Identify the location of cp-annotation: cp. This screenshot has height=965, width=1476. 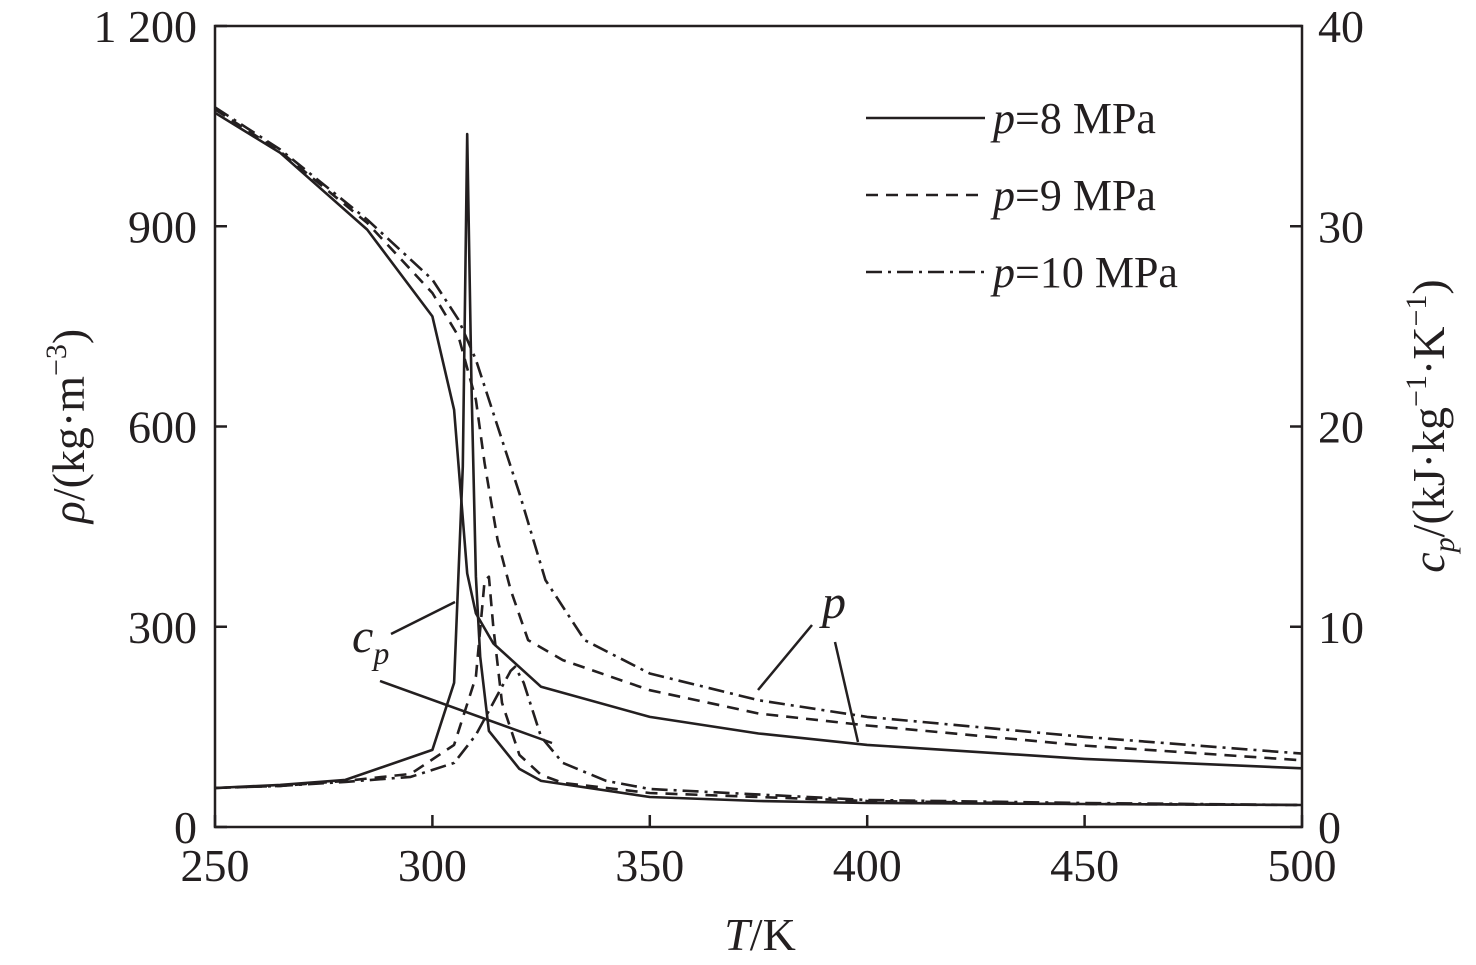
(452, 672).